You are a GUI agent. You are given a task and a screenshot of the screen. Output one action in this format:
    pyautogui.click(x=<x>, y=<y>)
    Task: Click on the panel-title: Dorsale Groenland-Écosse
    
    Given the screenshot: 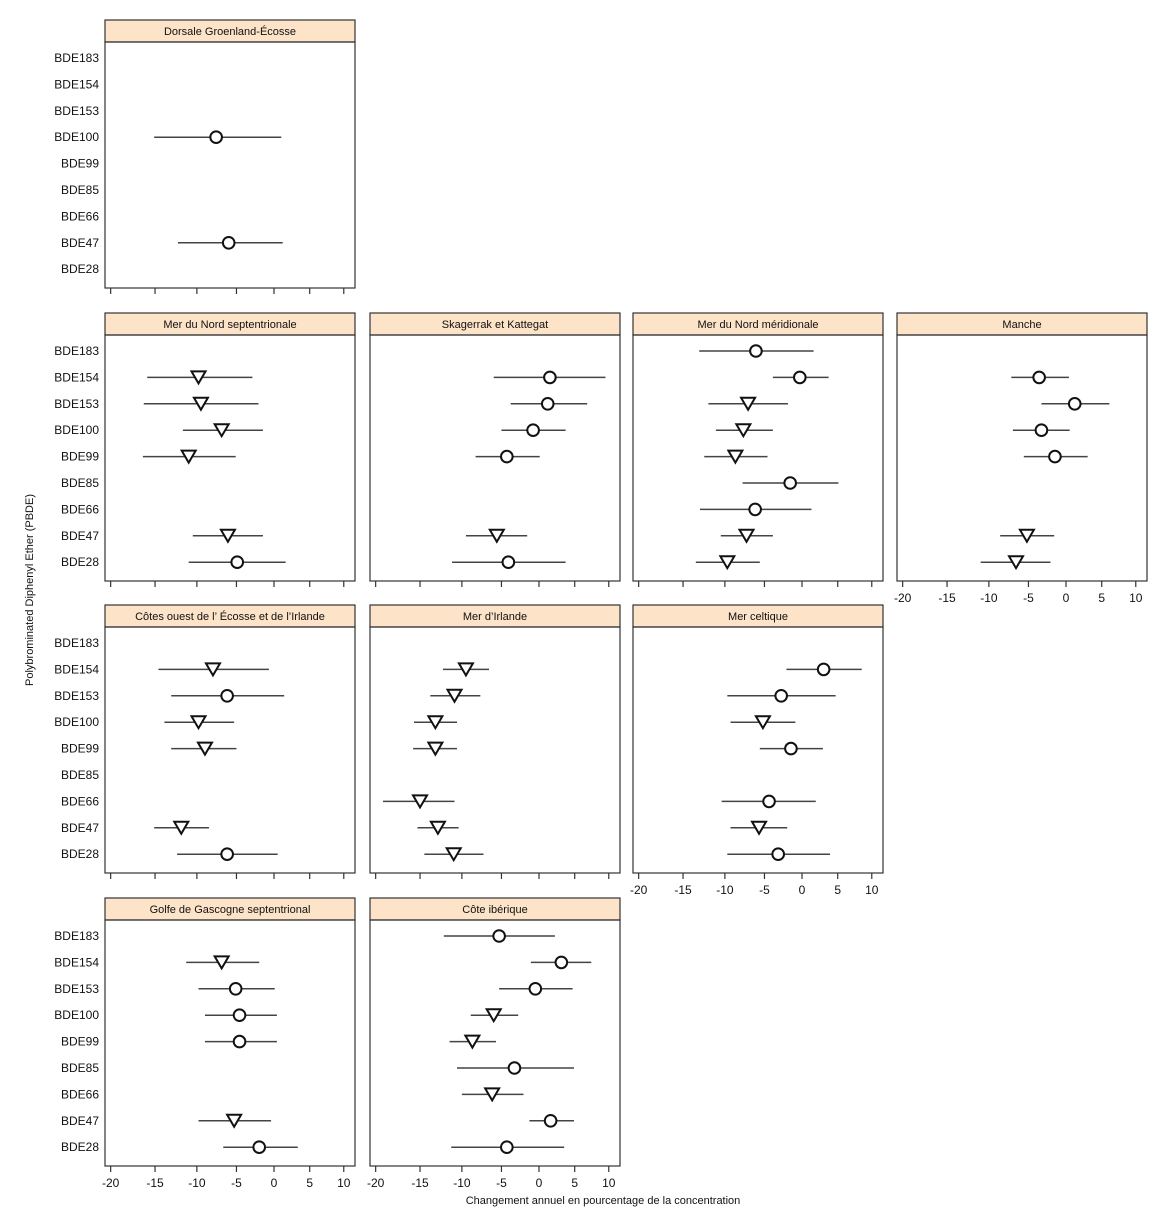 What is the action you would take?
    pyautogui.click(x=230, y=31)
    